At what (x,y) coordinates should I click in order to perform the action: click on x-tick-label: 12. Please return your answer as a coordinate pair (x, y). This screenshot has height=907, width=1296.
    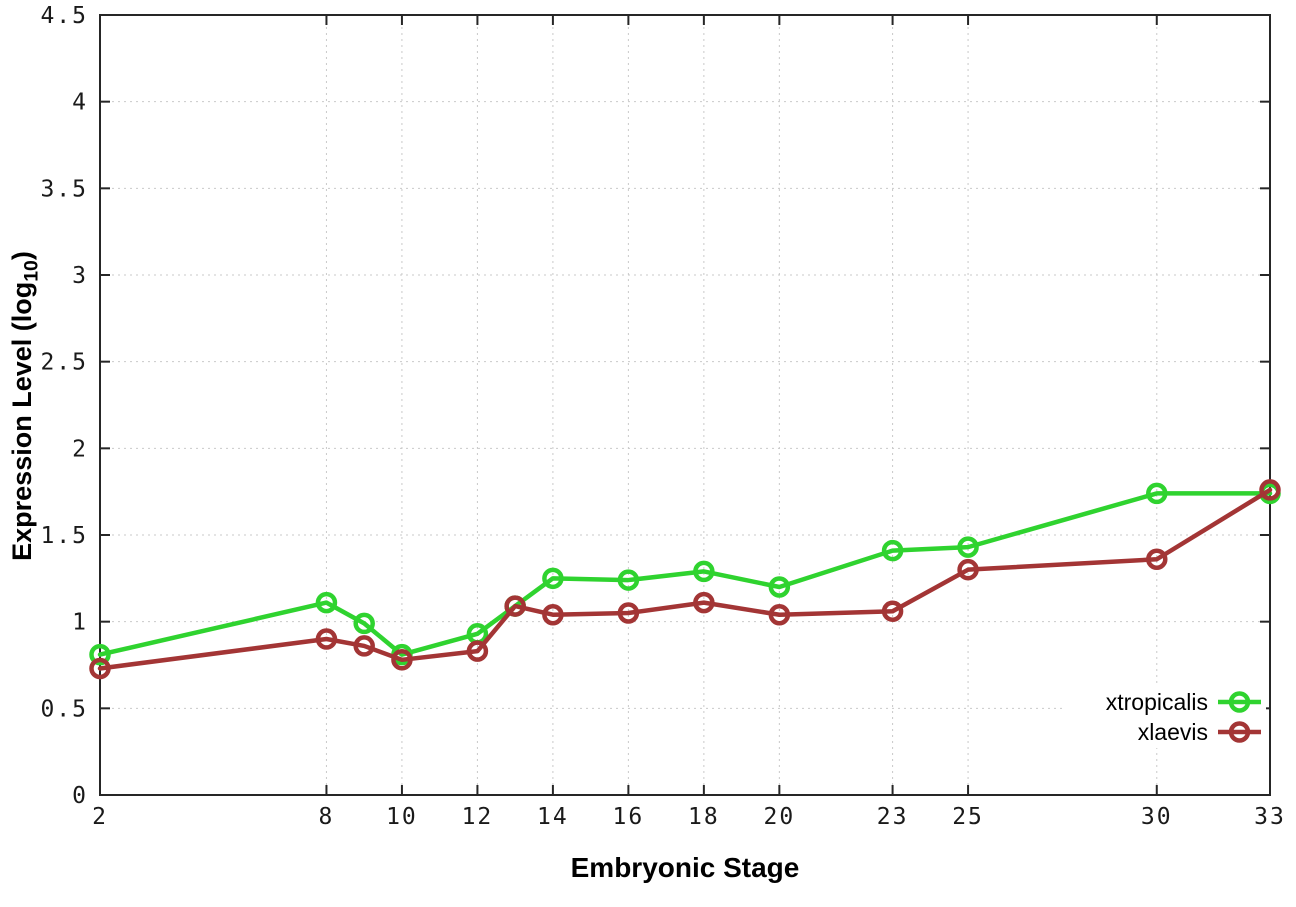
    Looking at the image, I should click on (478, 817).